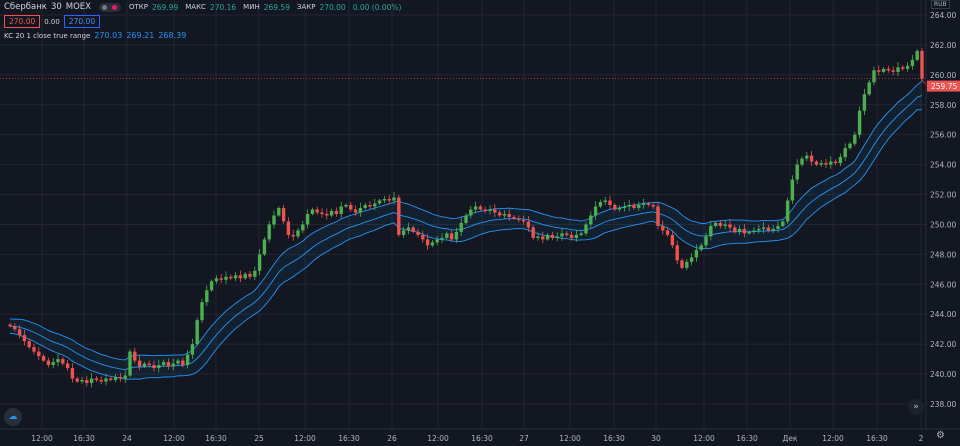 This screenshot has width=960, height=446. What do you see at coordinates (656, 438) in the screenshot?
I see `time-tick: 30` at bounding box center [656, 438].